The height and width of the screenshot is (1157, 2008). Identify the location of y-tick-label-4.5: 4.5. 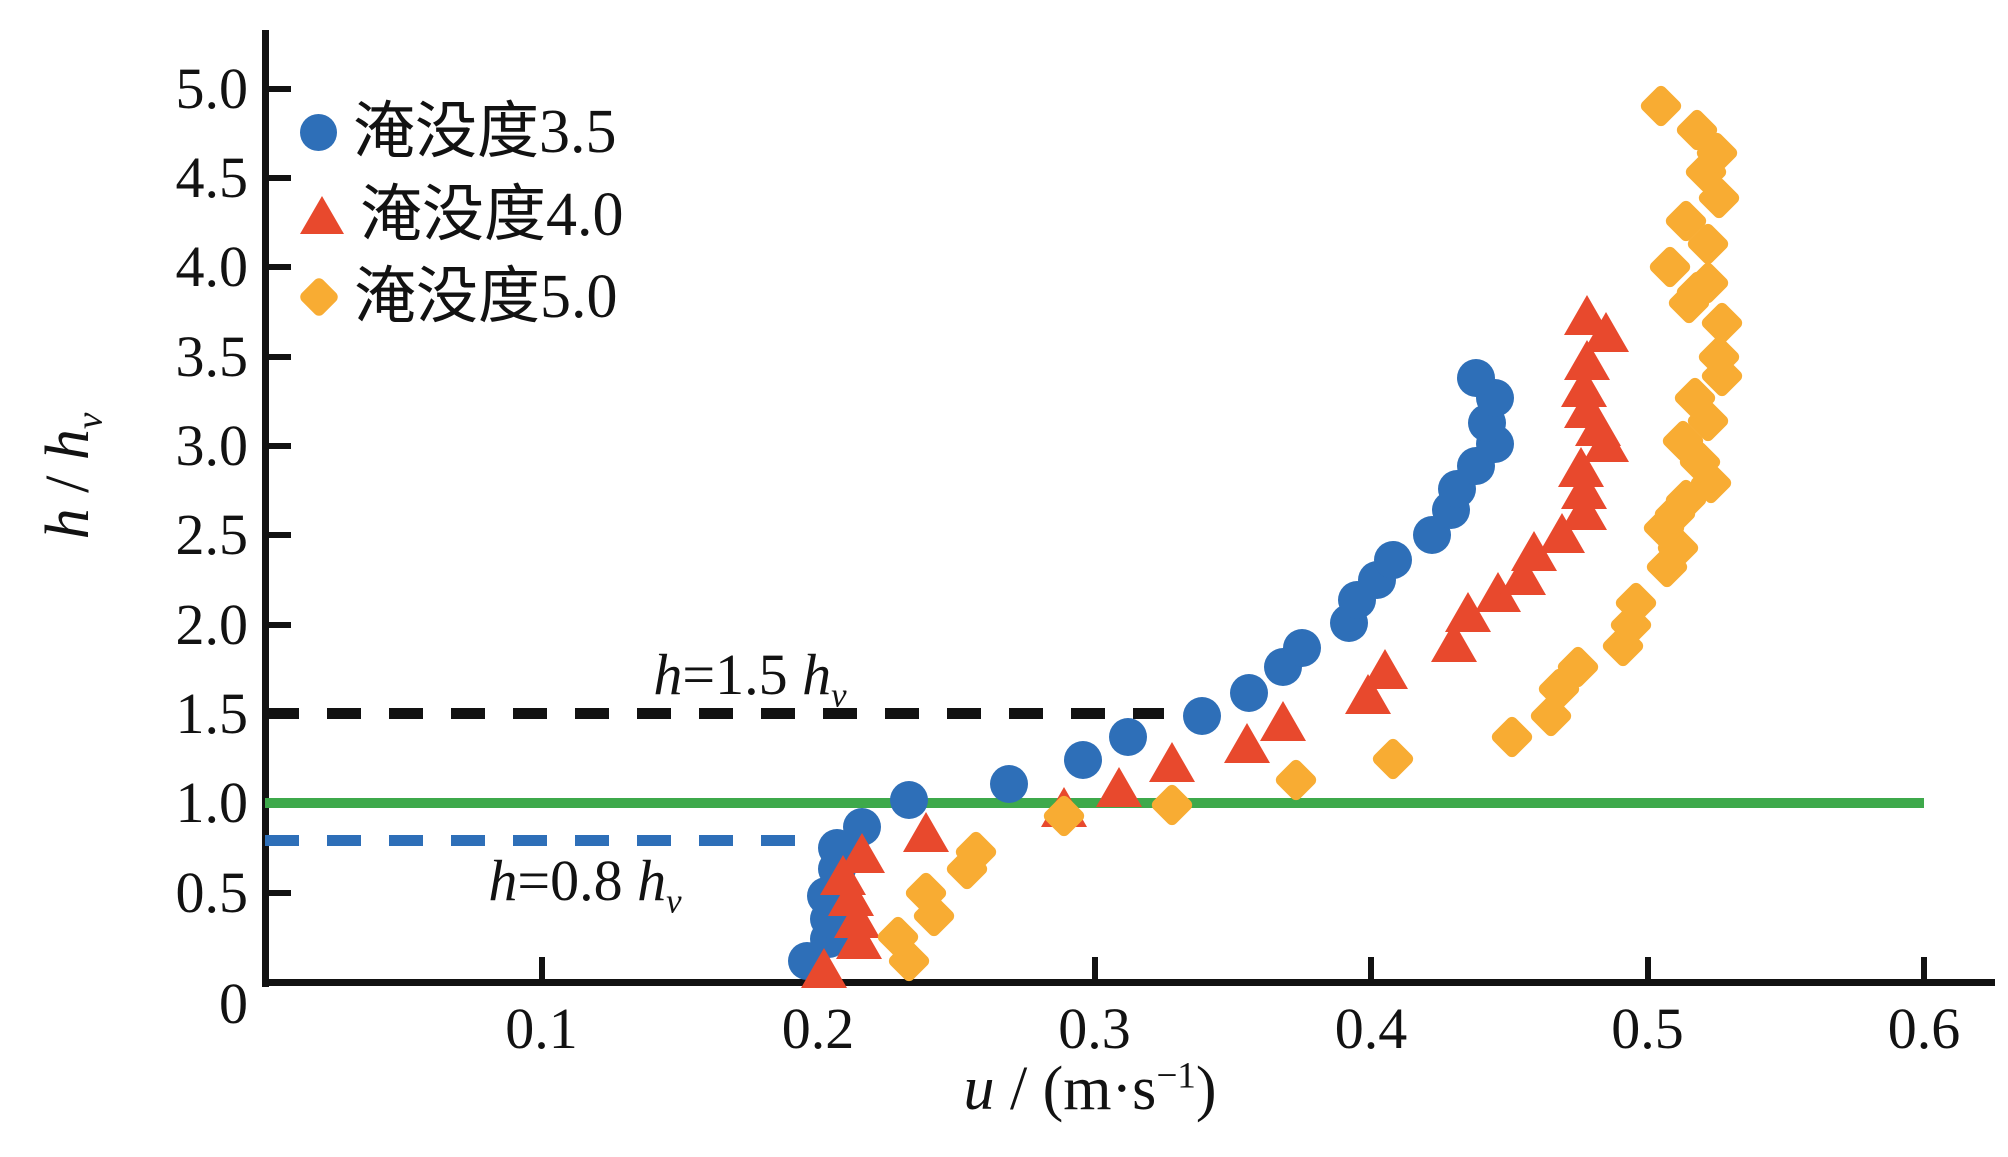
(212, 177).